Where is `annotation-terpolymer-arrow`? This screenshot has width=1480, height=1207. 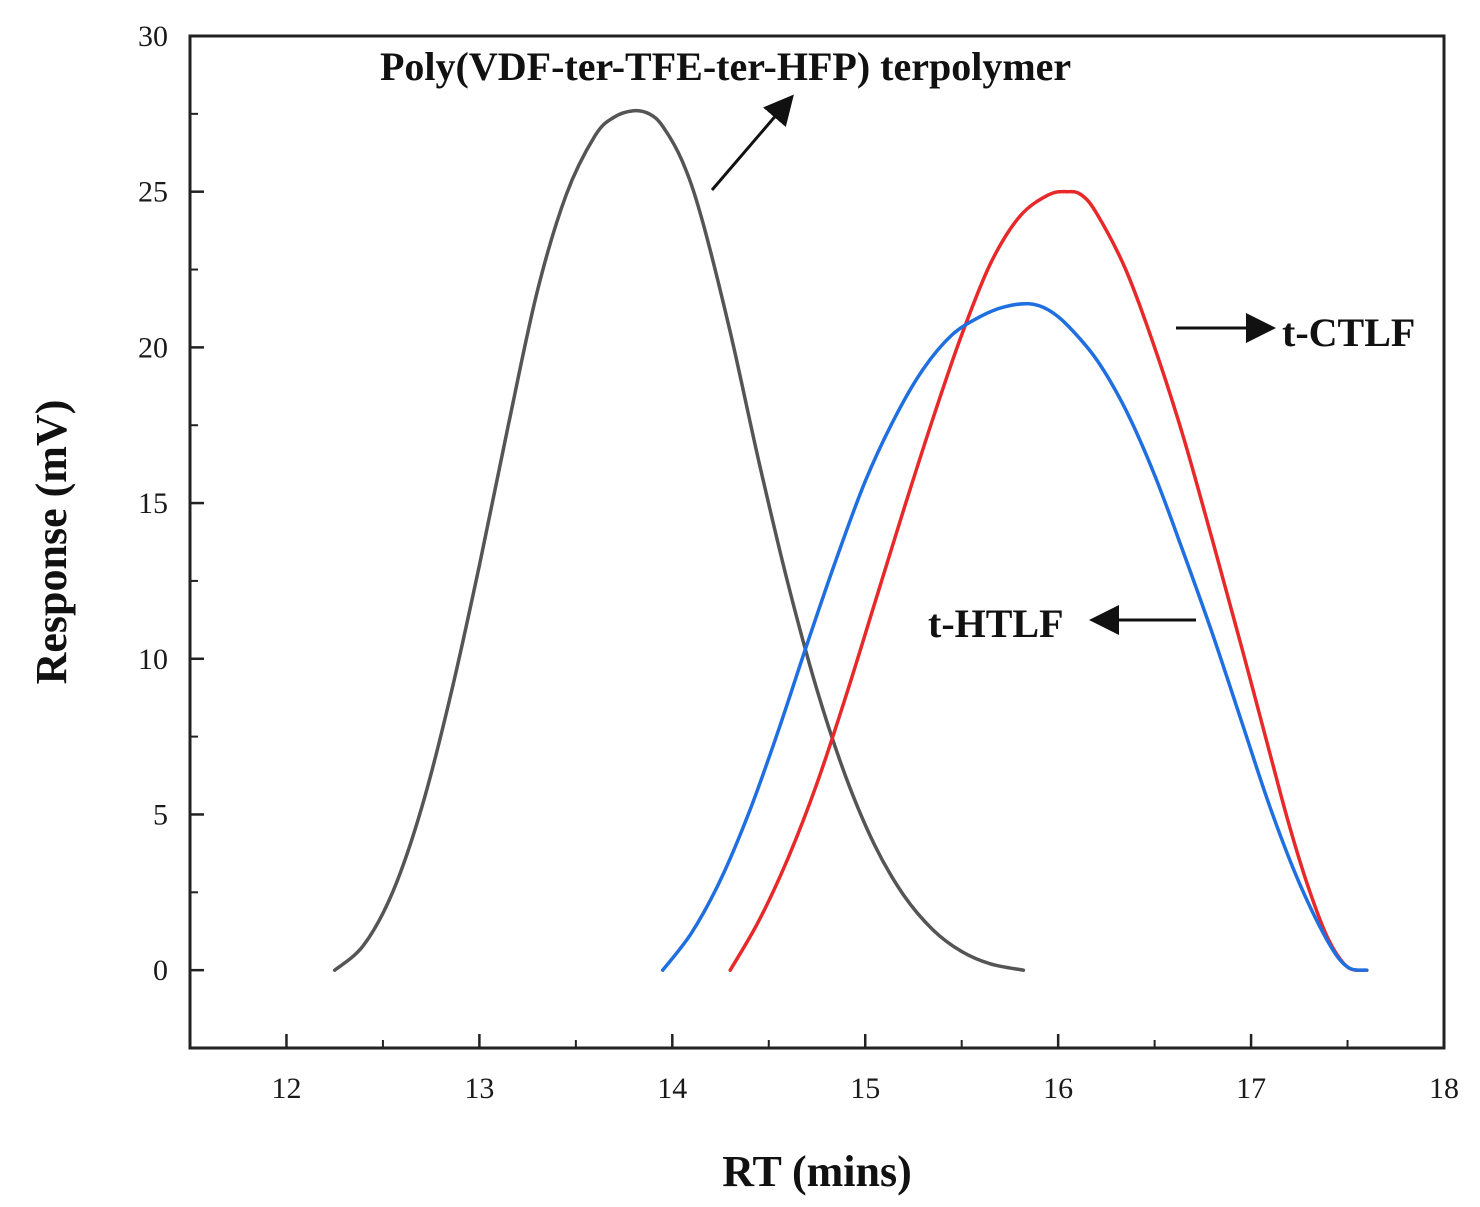
annotation-terpolymer-arrow is located at coordinates (752, 142).